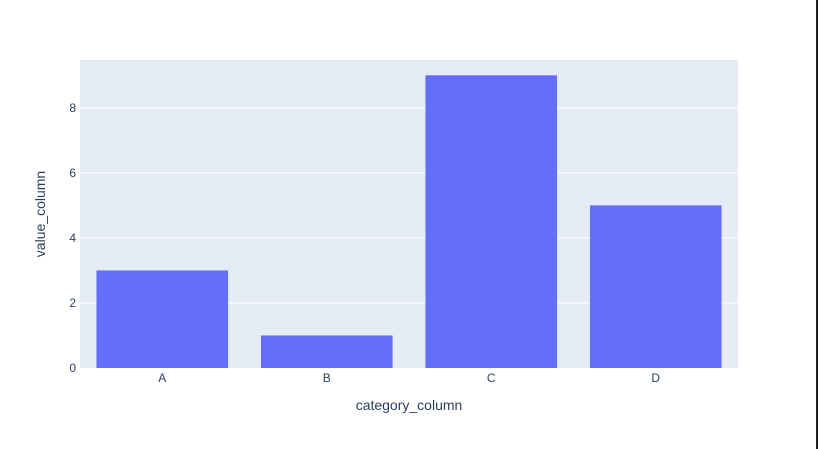 The width and height of the screenshot is (819, 449). What do you see at coordinates (162, 319) in the screenshot?
I see `bar-a` at bounding box center [162, 319].